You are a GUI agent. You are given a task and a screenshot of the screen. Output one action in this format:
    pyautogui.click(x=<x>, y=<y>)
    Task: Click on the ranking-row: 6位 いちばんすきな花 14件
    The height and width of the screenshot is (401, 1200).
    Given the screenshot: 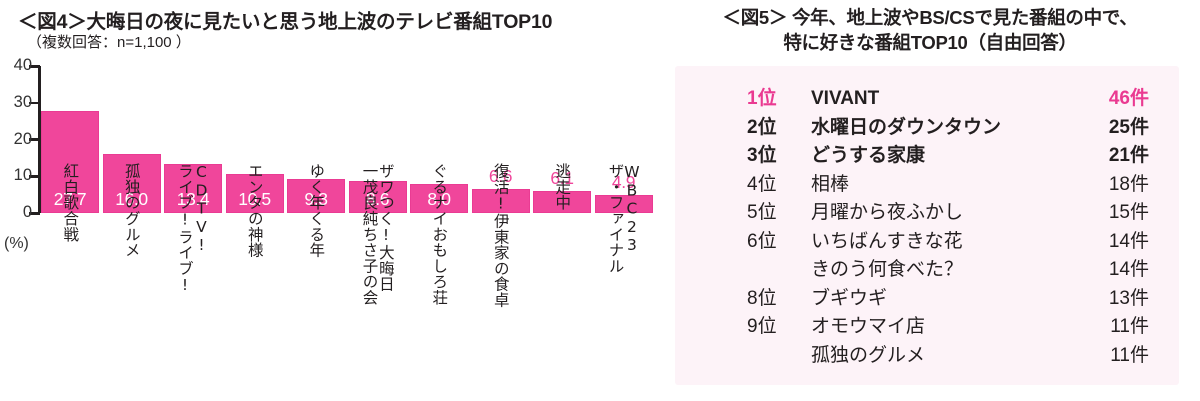 What is the action you would take?
    pyautogui.click(x=927, y=240)
    